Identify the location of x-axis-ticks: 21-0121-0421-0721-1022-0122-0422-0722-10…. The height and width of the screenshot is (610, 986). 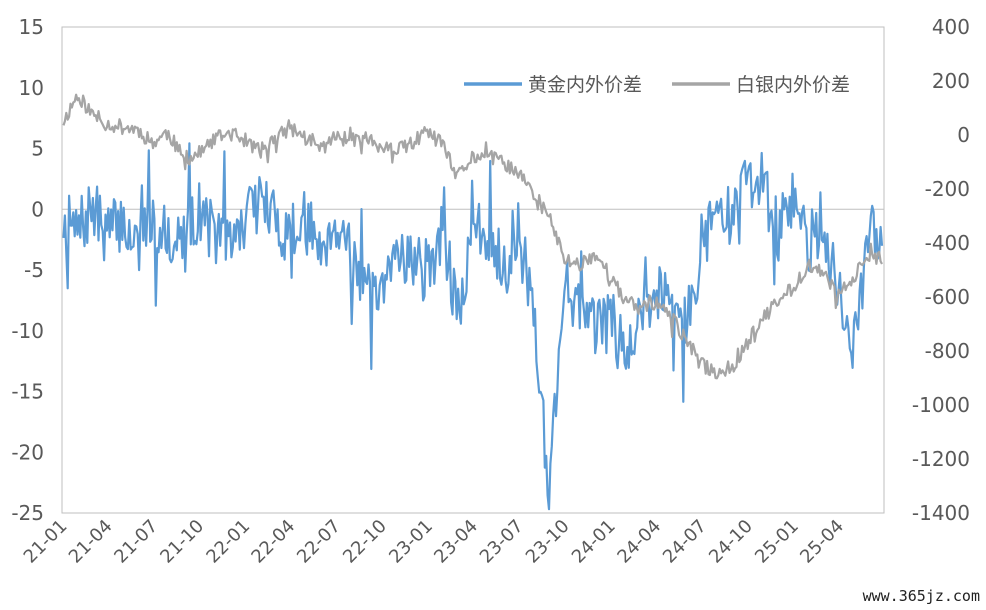
(434, 542).